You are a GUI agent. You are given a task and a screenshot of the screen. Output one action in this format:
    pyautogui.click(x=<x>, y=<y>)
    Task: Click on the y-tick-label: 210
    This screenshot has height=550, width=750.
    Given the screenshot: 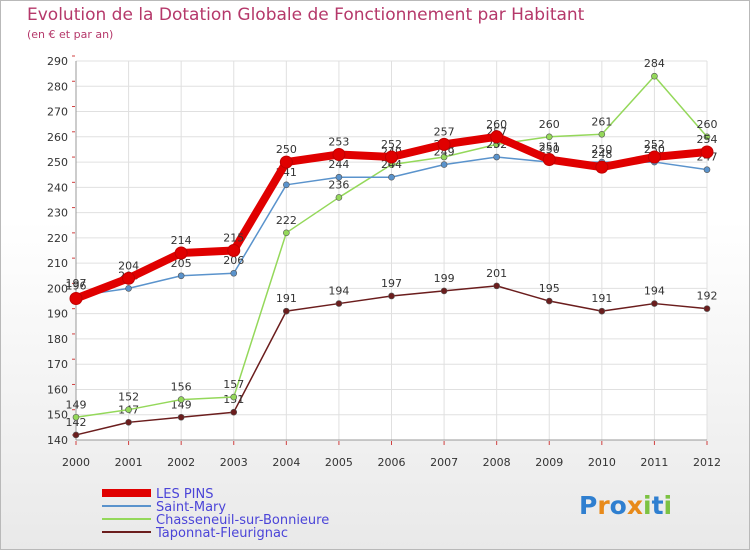 What is the action you would take?
    pyautogui.click(x=57, y=263)
    